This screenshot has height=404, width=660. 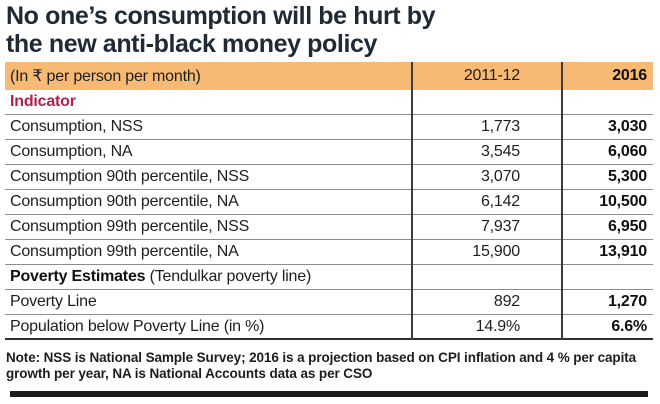 I want to click on value-2011: 3,545, so click(x=500, y=151).